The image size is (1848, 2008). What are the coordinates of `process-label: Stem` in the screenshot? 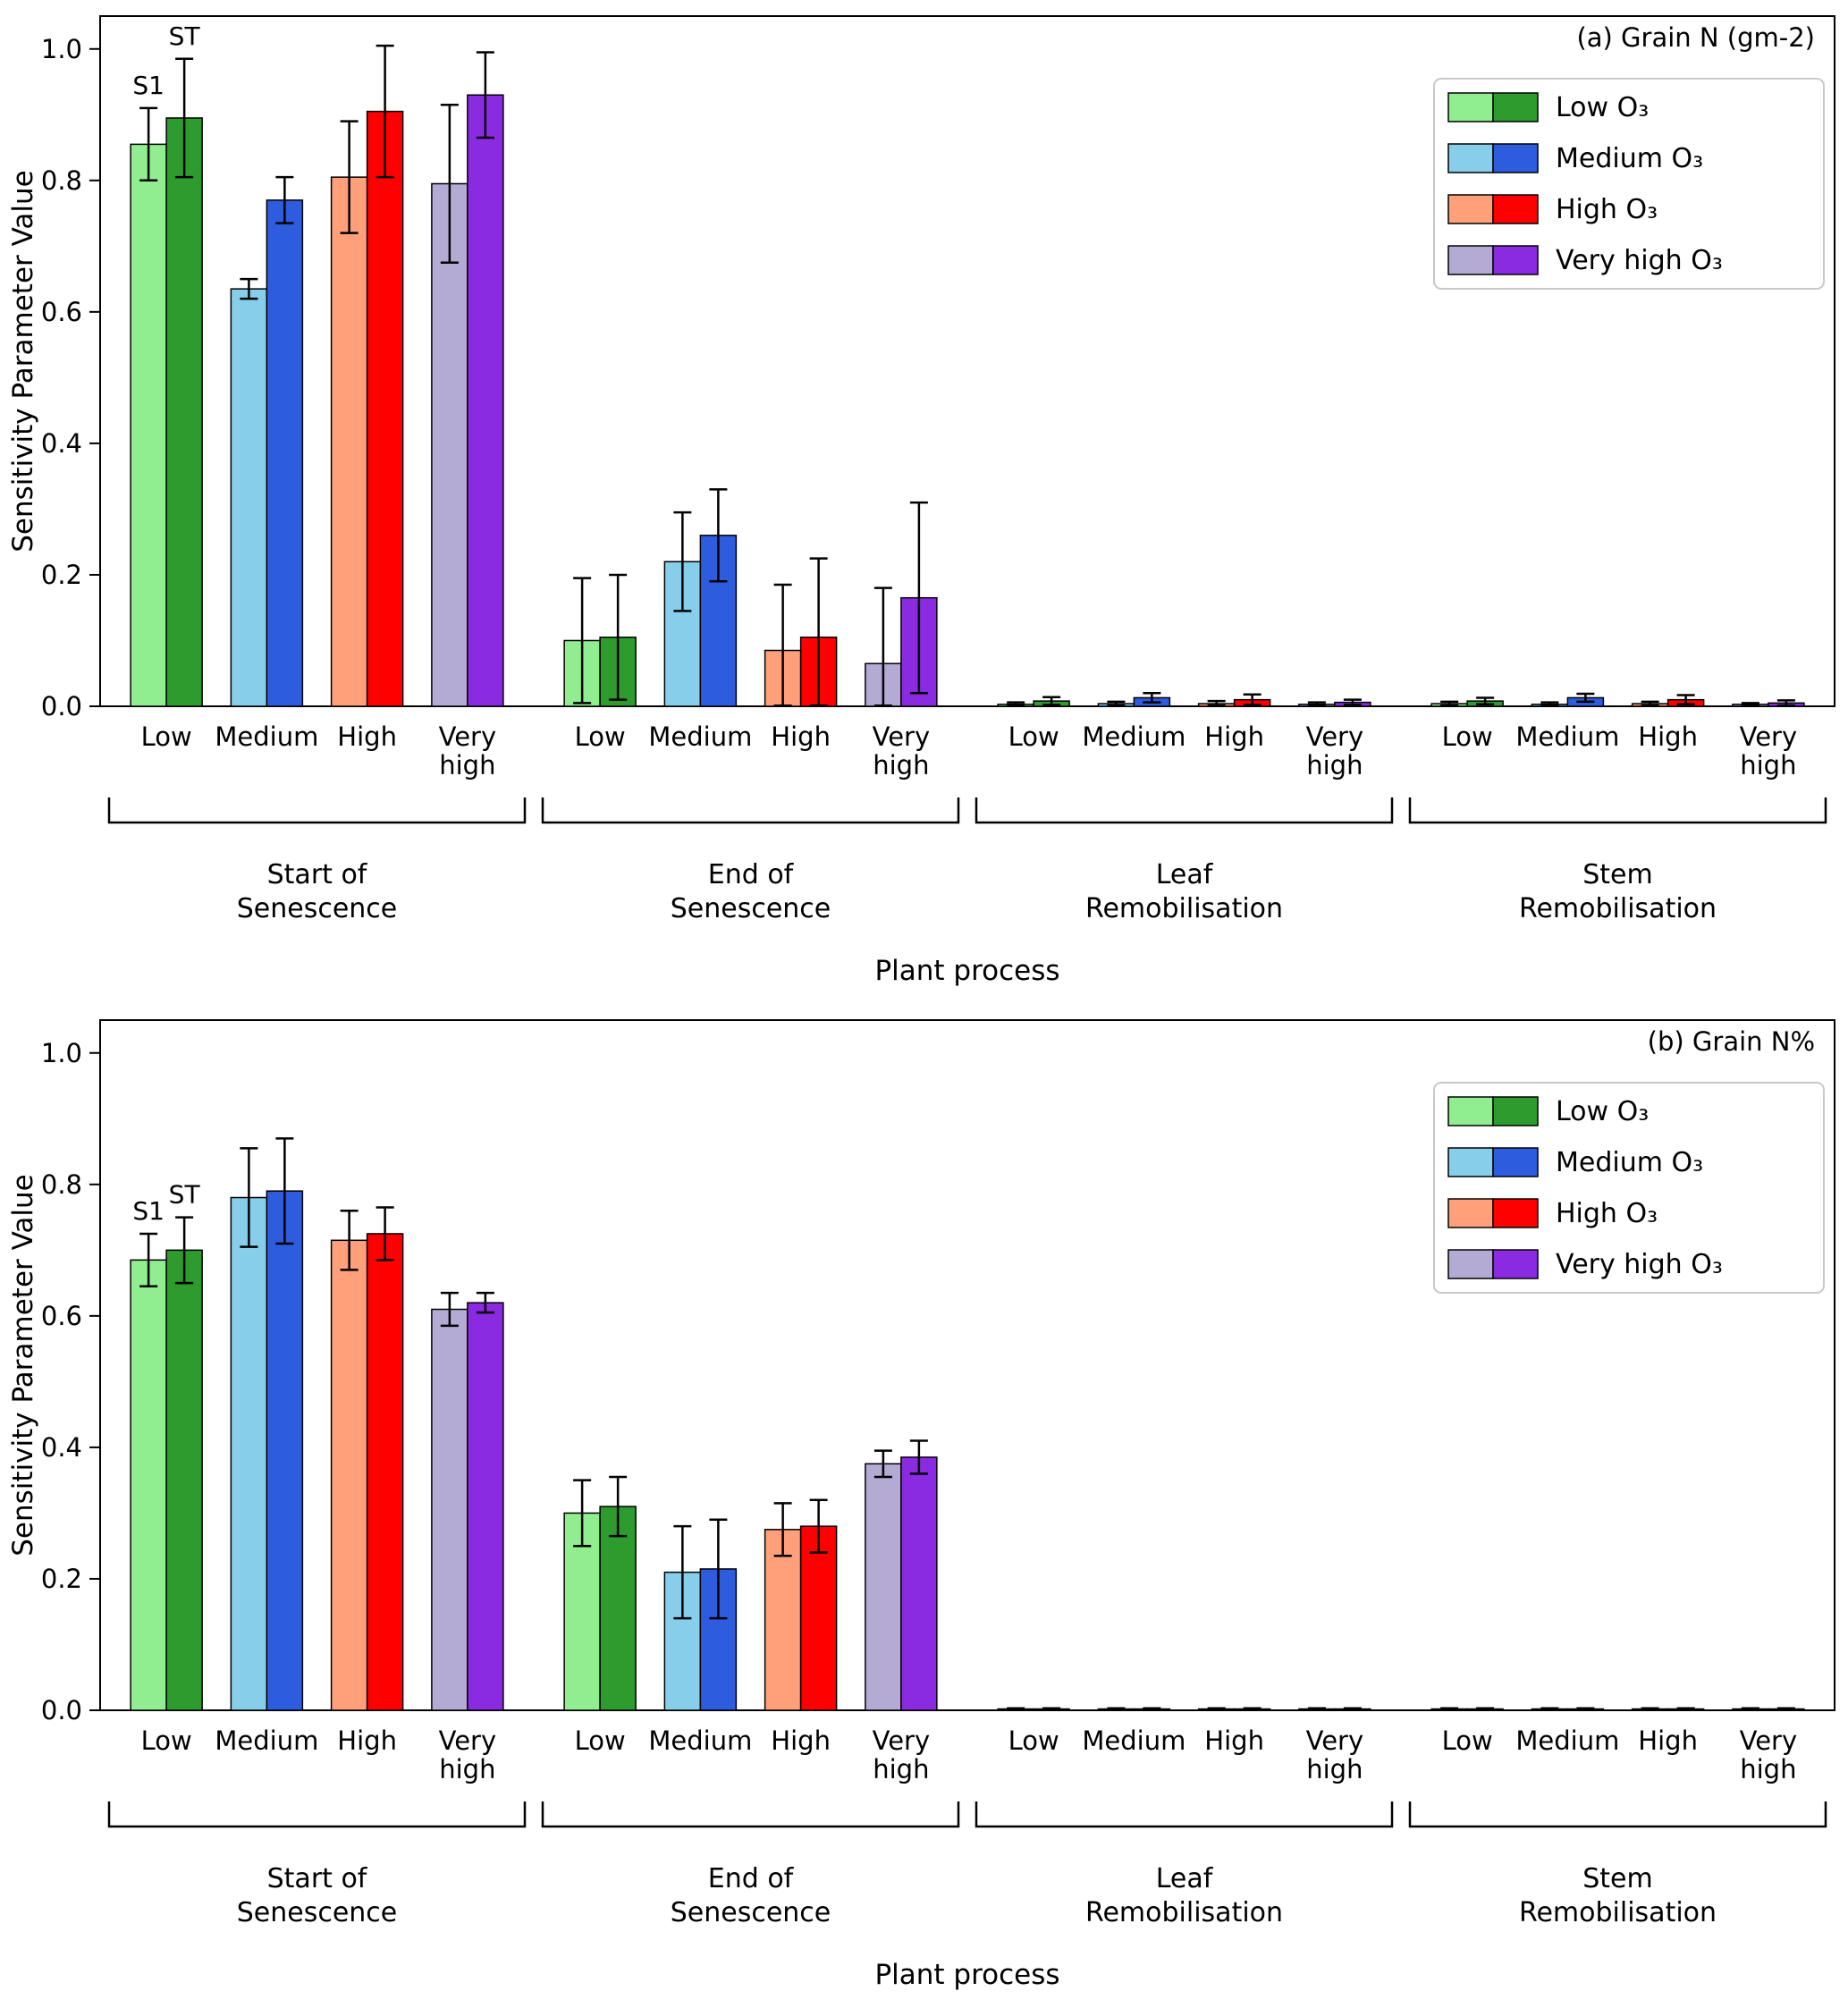 It's located at (1617, 1878).